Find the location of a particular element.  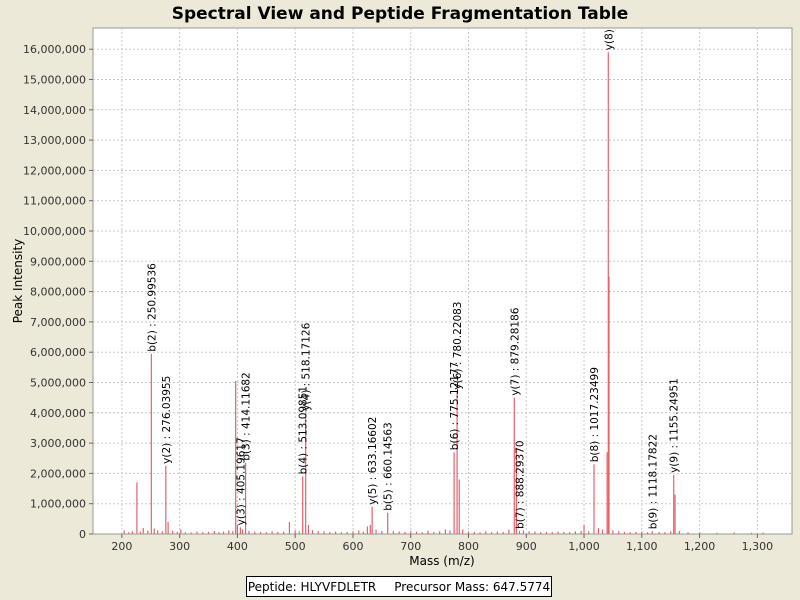

x-tick-label: 400 is located at coordinates (237, 546).